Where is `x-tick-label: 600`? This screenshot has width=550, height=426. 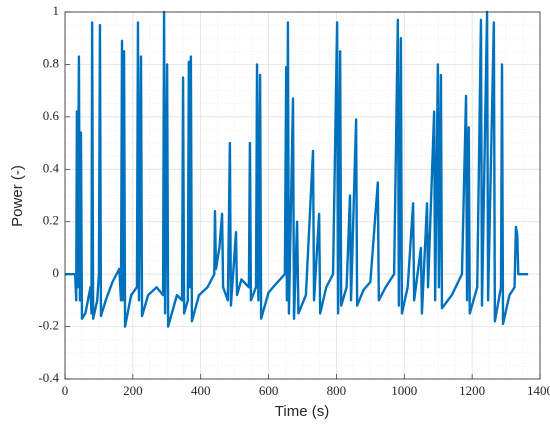 x-tick-label: 600 is located at coordinates (269, 390).